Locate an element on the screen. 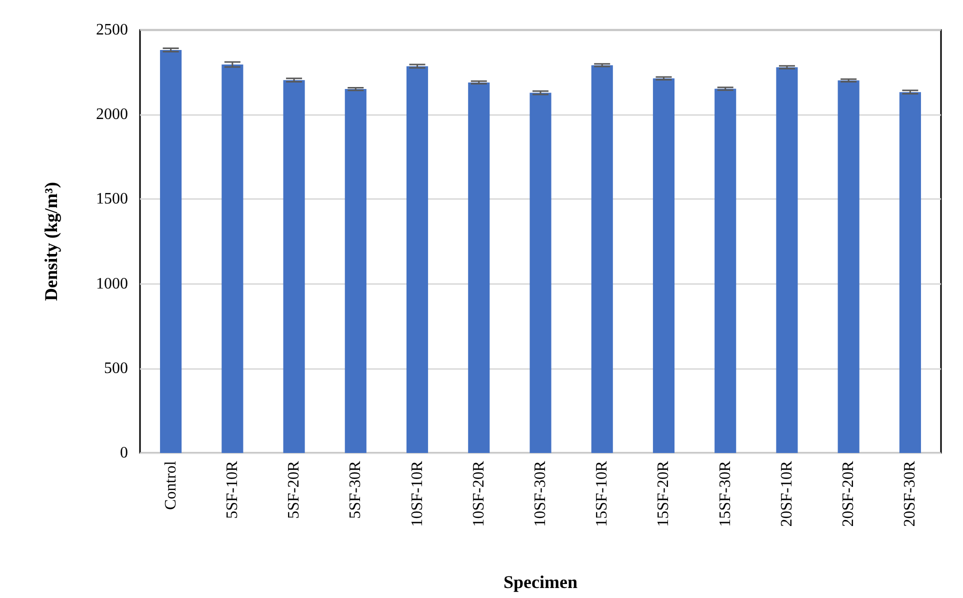  x-tick-label: 5SF-30R is located at coordinates (355, 489).